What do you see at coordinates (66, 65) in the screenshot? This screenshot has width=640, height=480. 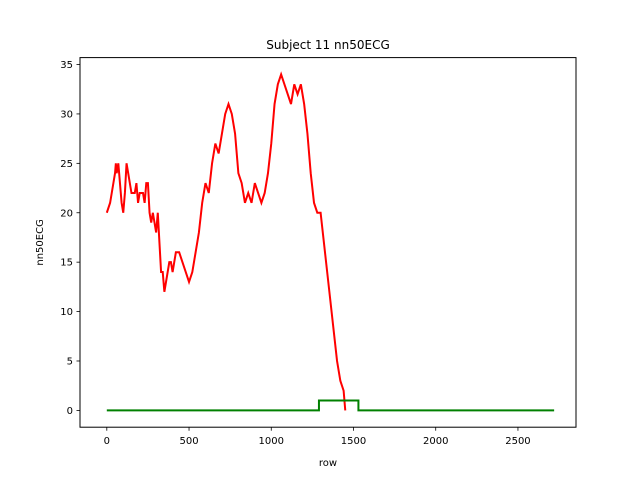 I see `y-tick-label: 35` at bounding box center [66, 65].